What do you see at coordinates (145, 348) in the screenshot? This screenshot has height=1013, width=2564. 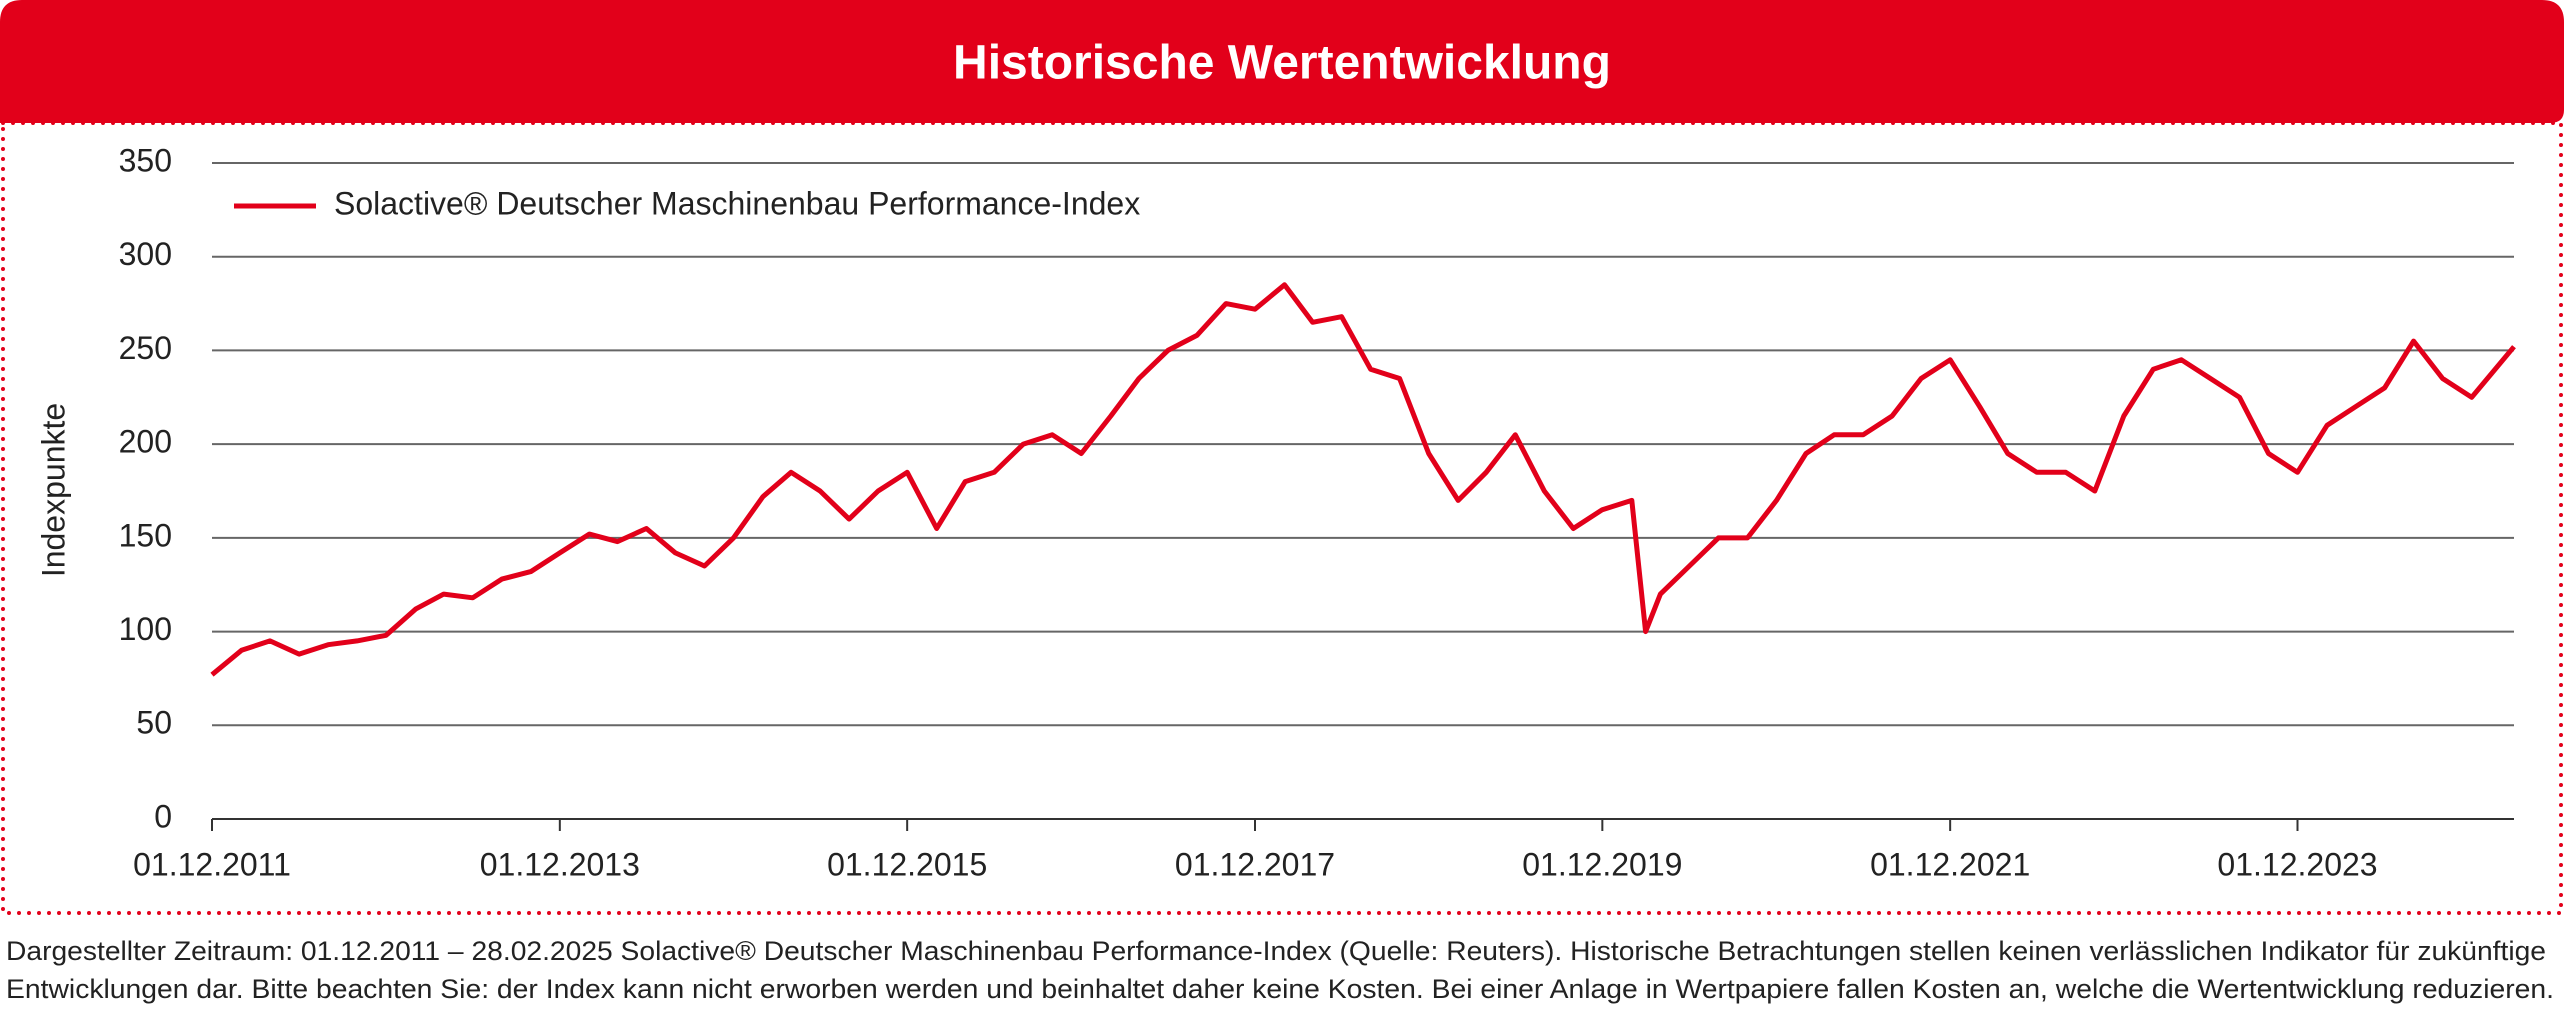 I see `y-tick-label: 250` at bounding box center [145, 348].